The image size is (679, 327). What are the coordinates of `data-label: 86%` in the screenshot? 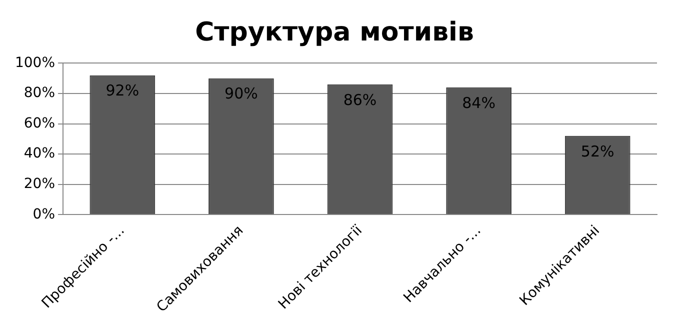 It's located at (360, 99).